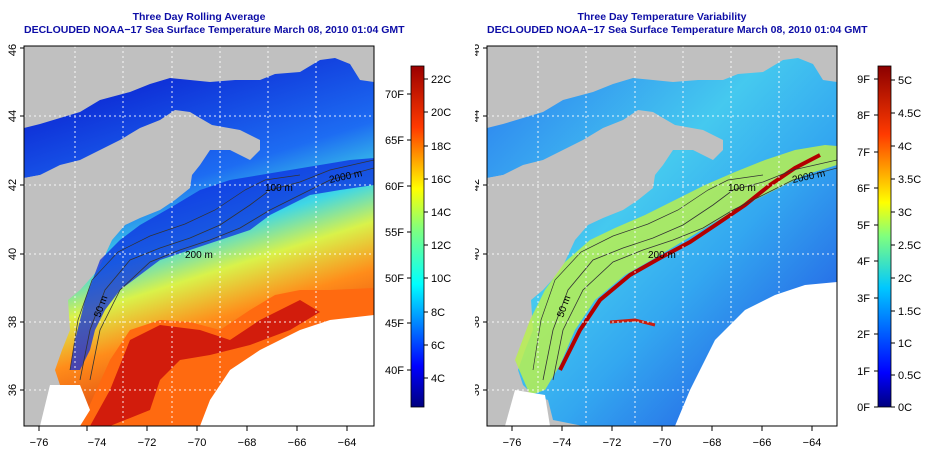 The height and width of the screenshot is (475, 950). What do you see at coordinates (197, 443) in the screenshot?
I see `left-x-tick-70: −70` at bounding box center [197, 443].